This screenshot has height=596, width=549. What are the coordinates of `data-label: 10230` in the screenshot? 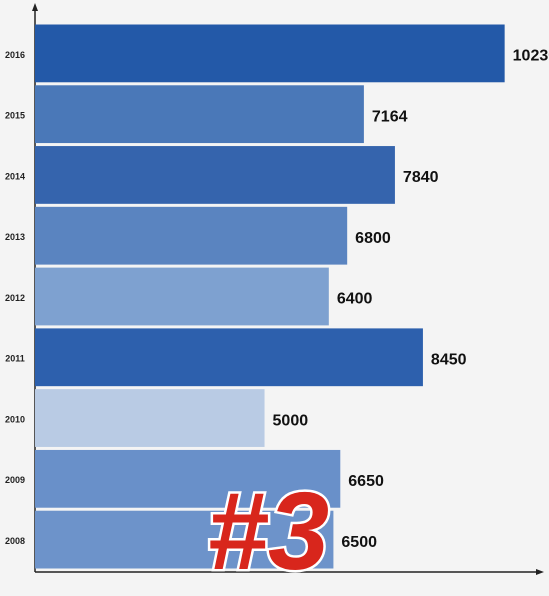 It's located at (531, 56).